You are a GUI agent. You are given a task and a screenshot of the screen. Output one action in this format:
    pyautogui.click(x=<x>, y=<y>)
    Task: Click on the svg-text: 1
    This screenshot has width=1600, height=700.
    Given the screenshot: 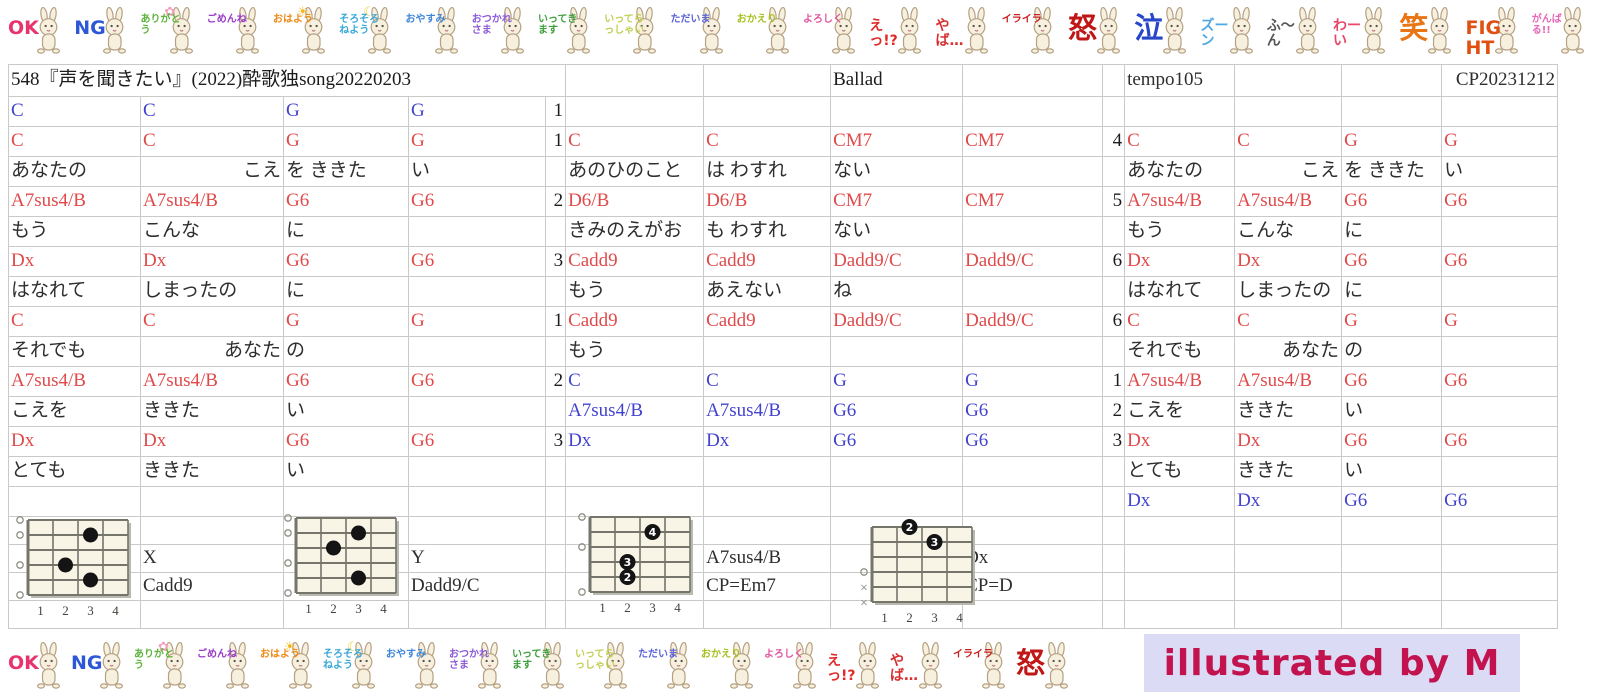 What is the action you would take?
    pyautogui.click(x=40, y=610)
    